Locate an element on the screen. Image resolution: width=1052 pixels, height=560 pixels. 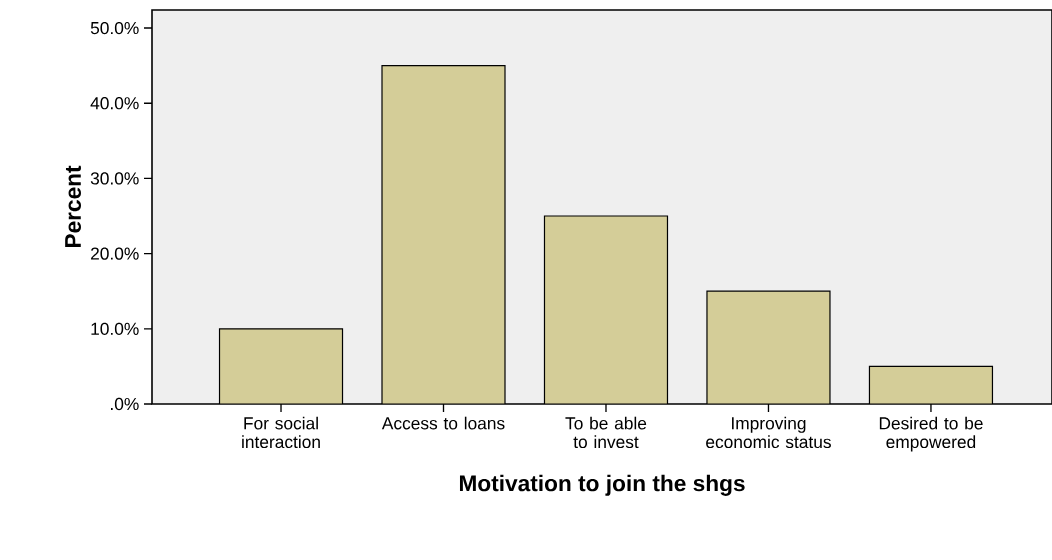
x-tick-label: To be able to invest is located at coordinates (606, 432).